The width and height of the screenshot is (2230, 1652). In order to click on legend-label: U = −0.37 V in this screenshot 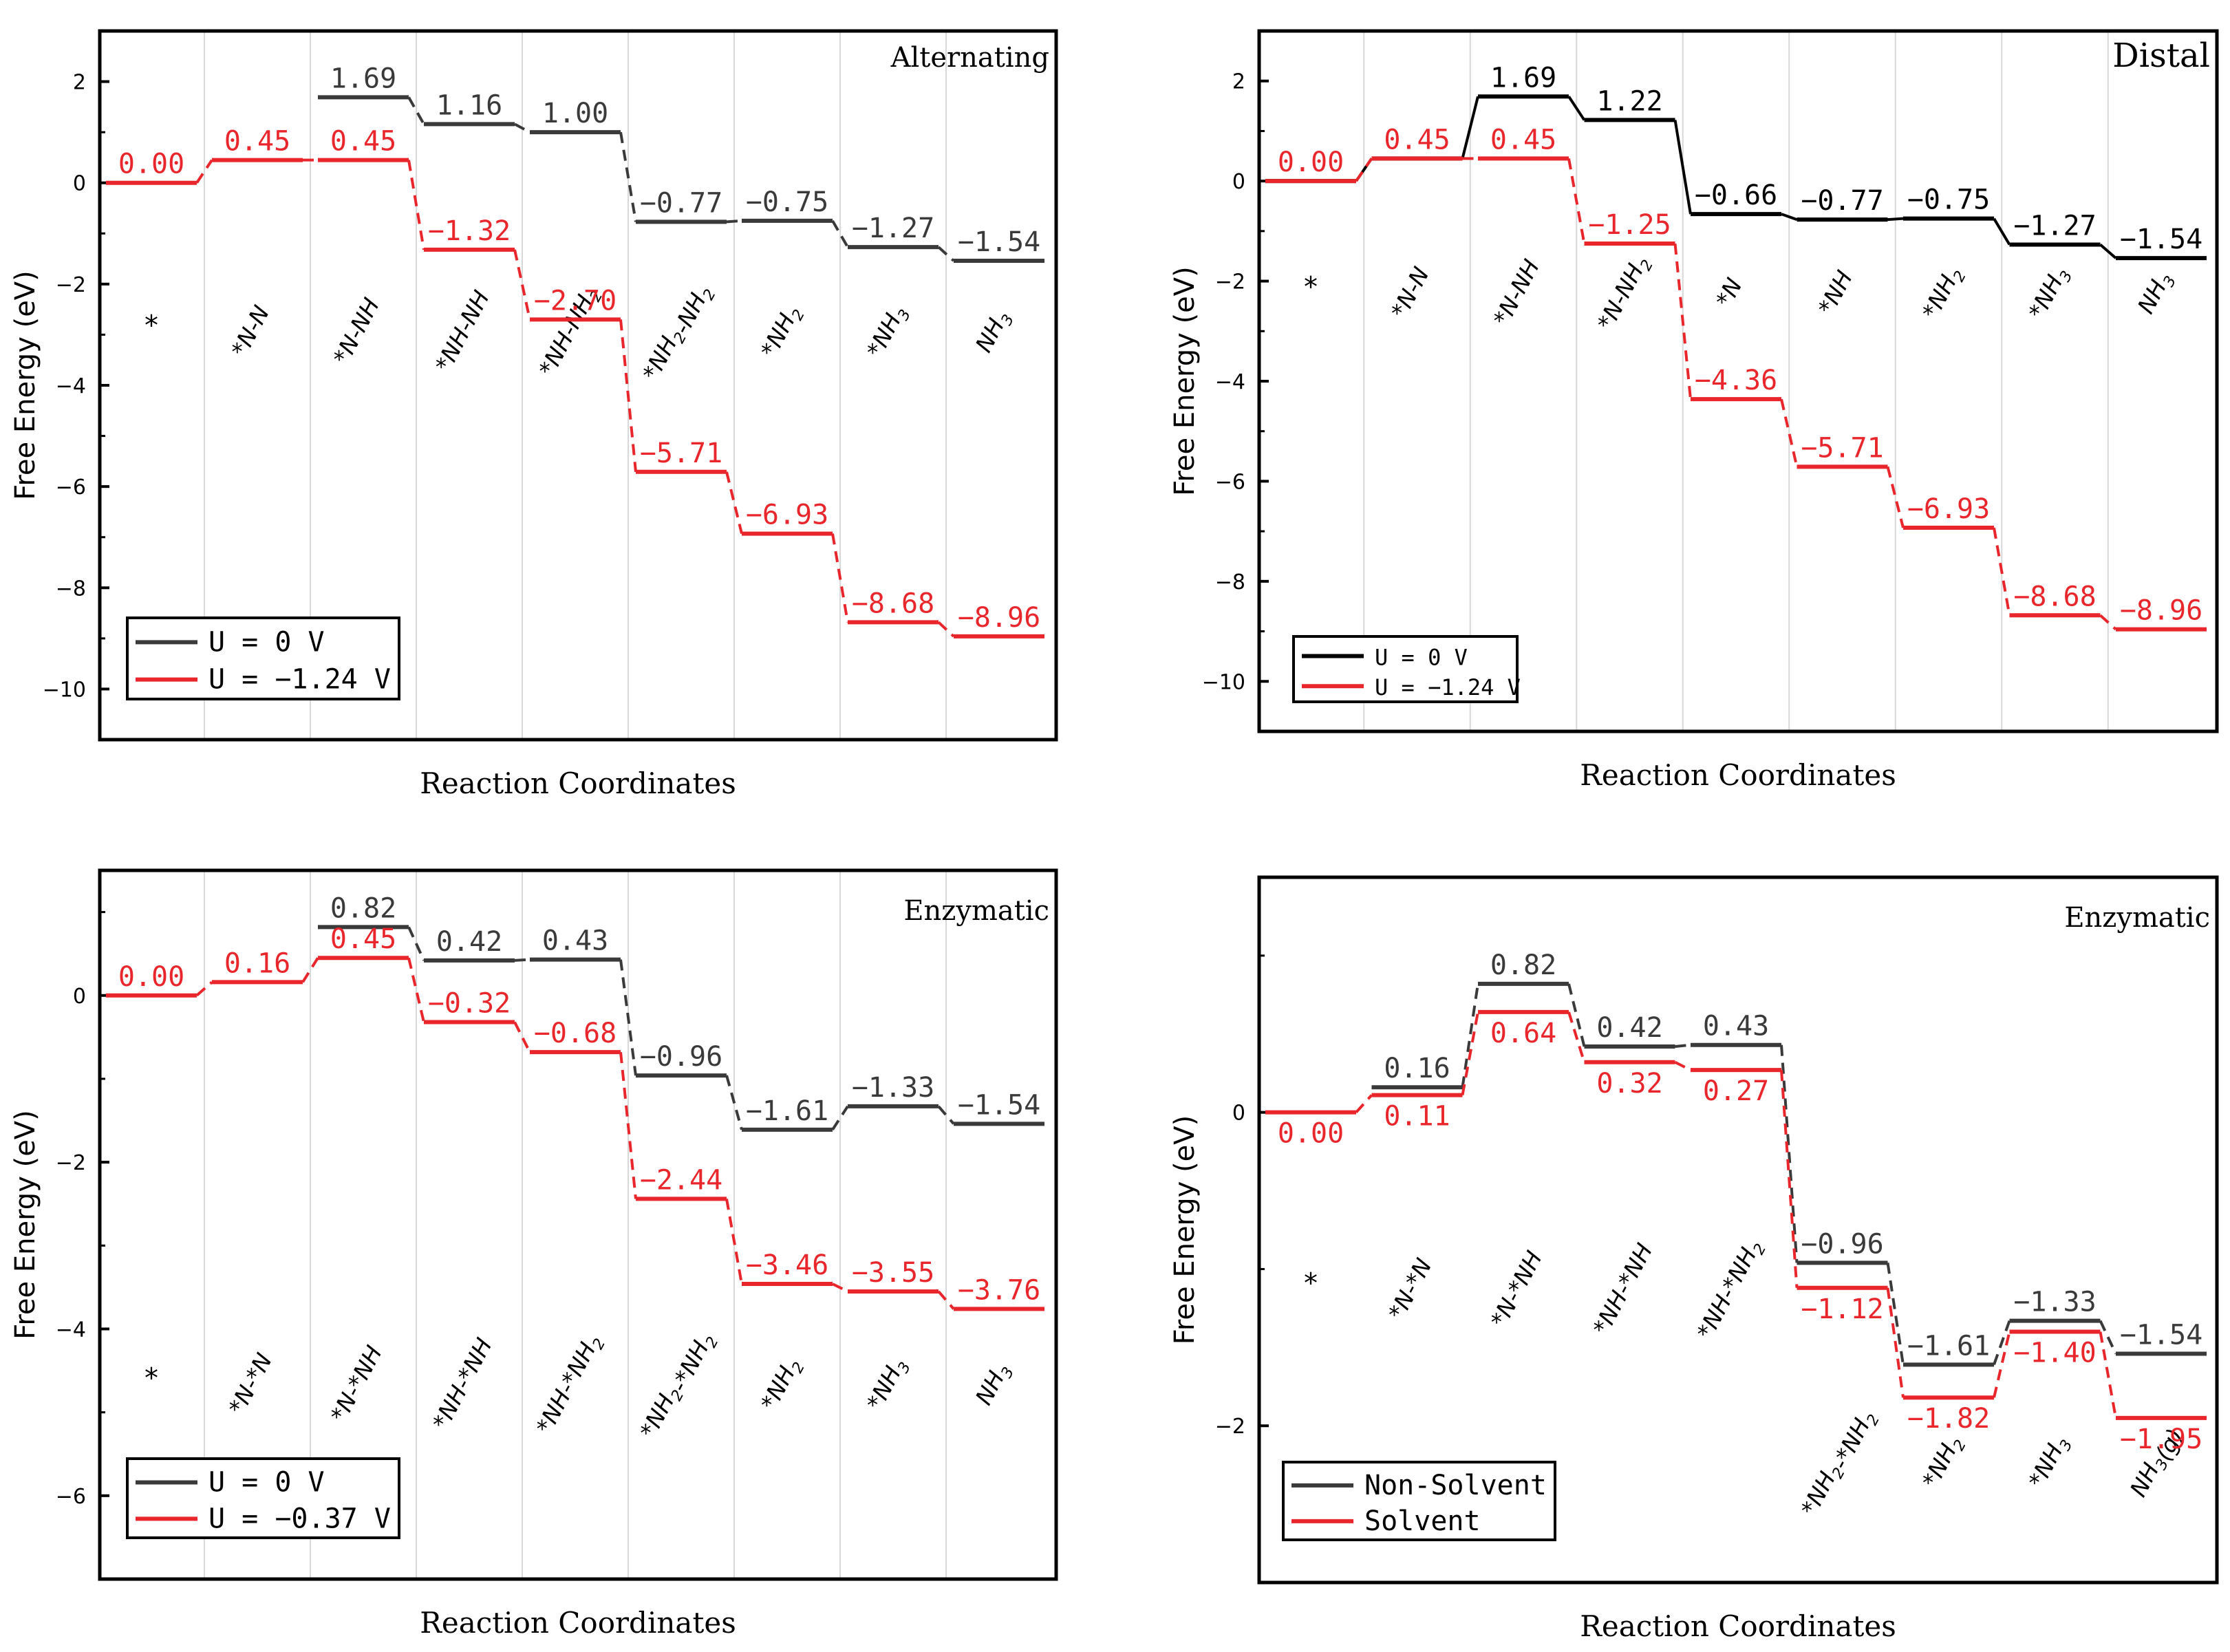, I will do `click(299, 1518)`.